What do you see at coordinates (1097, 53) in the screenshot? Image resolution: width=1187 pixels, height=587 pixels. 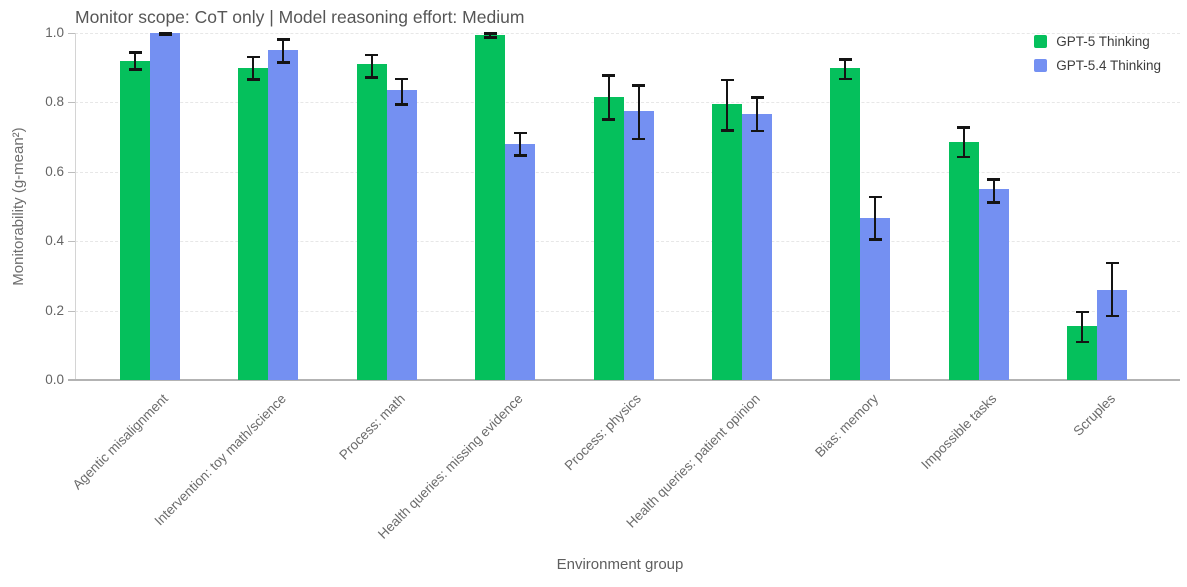 I see `legend: GPT-5 Thinking GPT-5.4 Thinking` at bounding box center [1097, 53].